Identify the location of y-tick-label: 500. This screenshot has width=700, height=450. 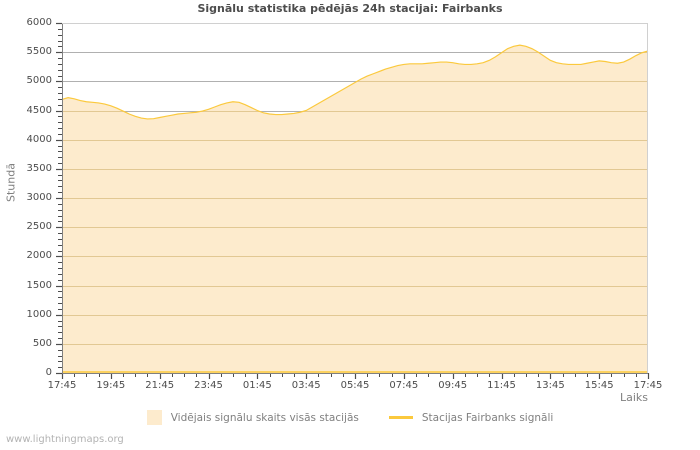
(42, 343).